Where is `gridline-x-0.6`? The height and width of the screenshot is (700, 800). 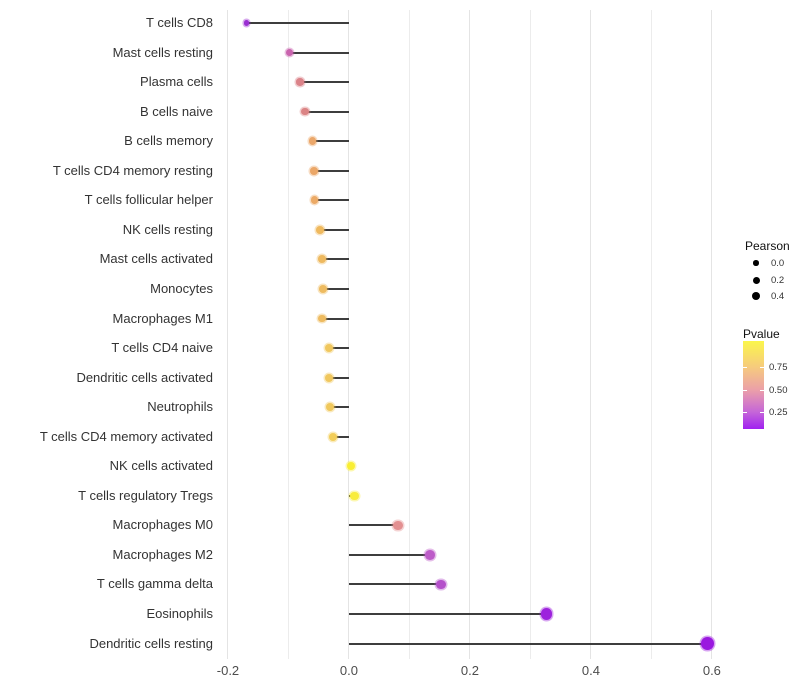 gridline-x-0.6 is located at coordinates (712, 334).